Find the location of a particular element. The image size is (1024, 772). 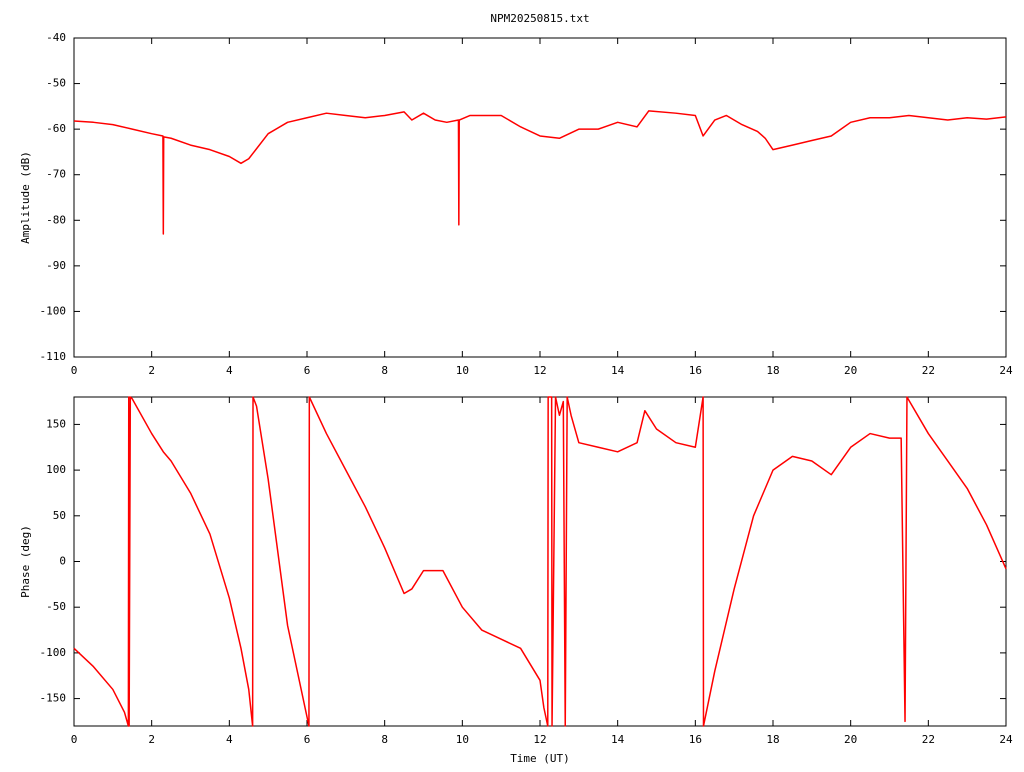

y-tick-label: -40 is located at coordinates (56, 37).